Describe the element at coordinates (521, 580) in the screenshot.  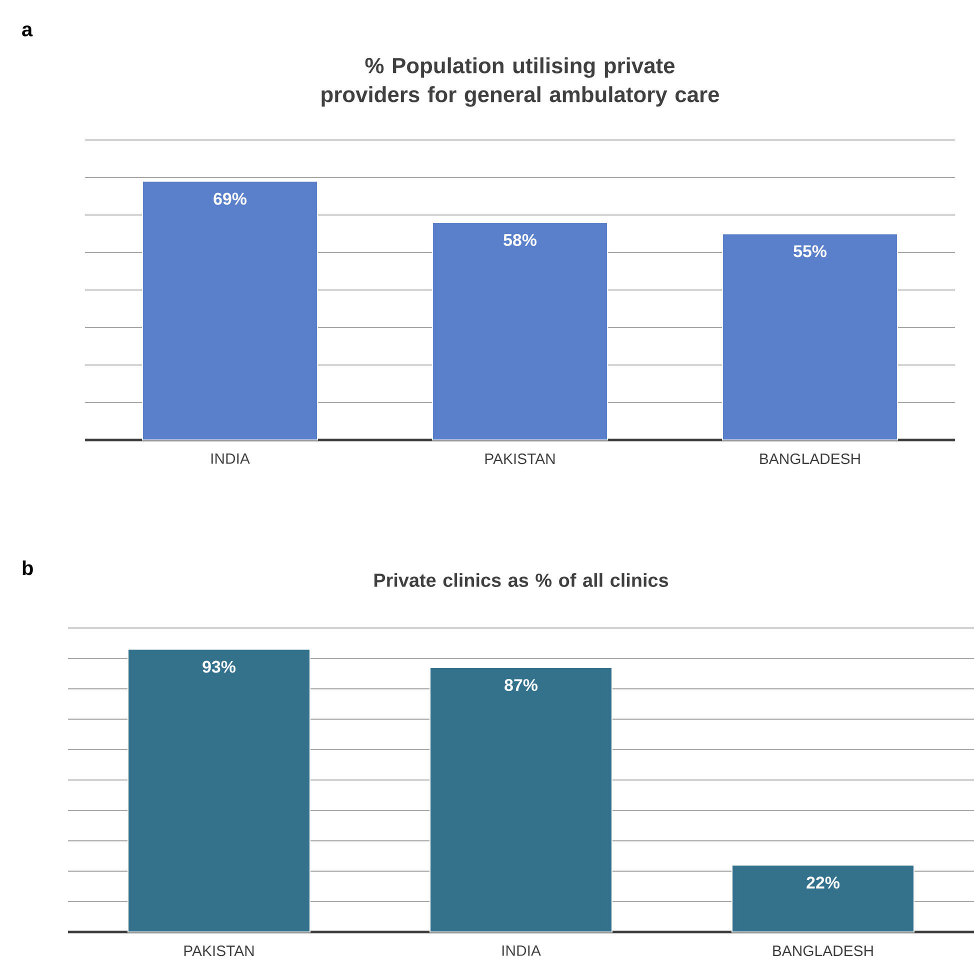
I see `chart-title: Private clinics as % of all clinics` at that location.